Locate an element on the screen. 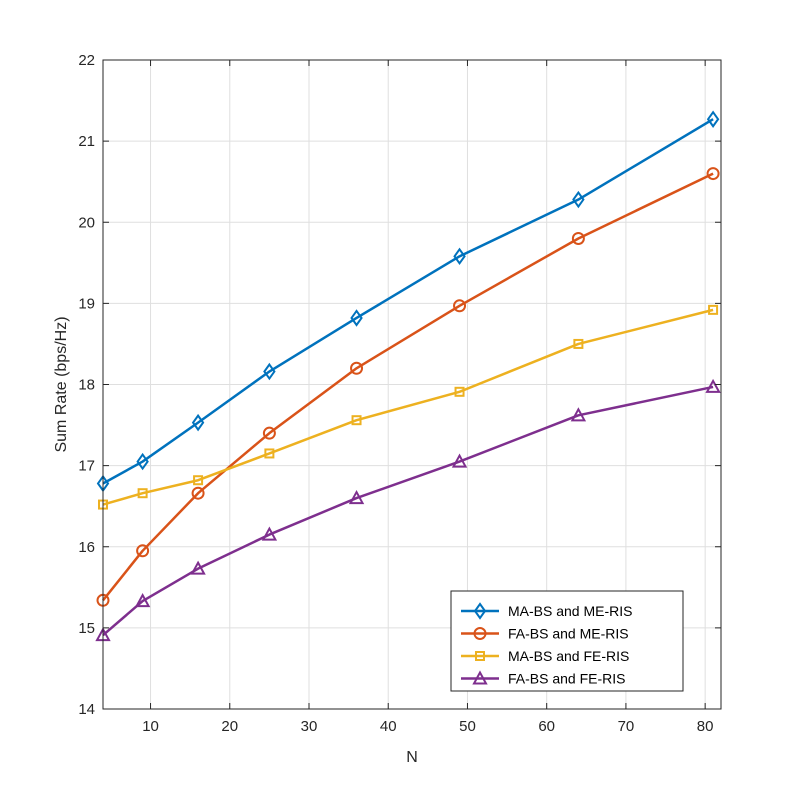 This screenshot has width=797, height=797. y-tick-label: 14 is located at coordinates (86, 709).